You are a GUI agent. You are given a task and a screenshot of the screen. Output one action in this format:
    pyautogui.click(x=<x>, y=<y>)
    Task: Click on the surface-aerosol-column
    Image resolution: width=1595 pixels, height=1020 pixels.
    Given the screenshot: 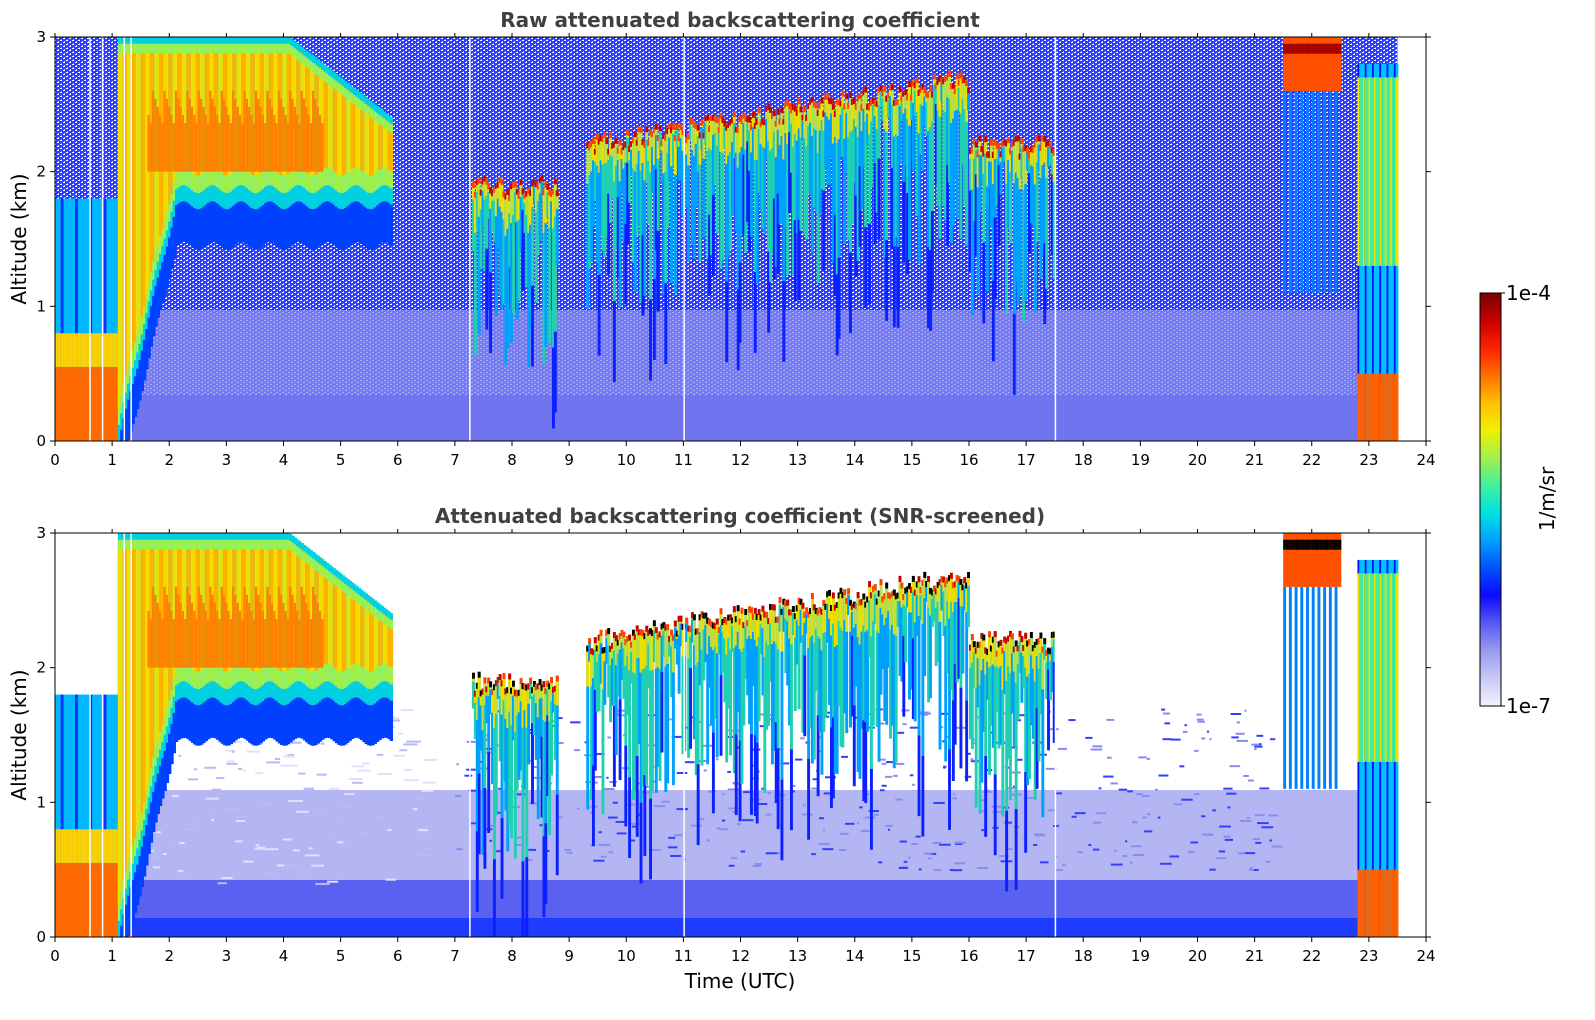 What is the action you would take?
    pyautogui.click(x=108, y=403)
    